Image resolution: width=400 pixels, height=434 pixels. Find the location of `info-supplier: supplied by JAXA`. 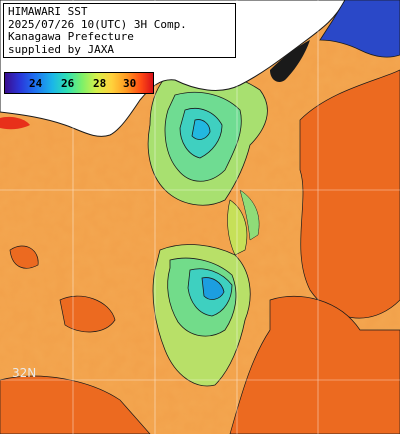

info-supplier: supplied by JAXA is located at coordinates (61, 49).